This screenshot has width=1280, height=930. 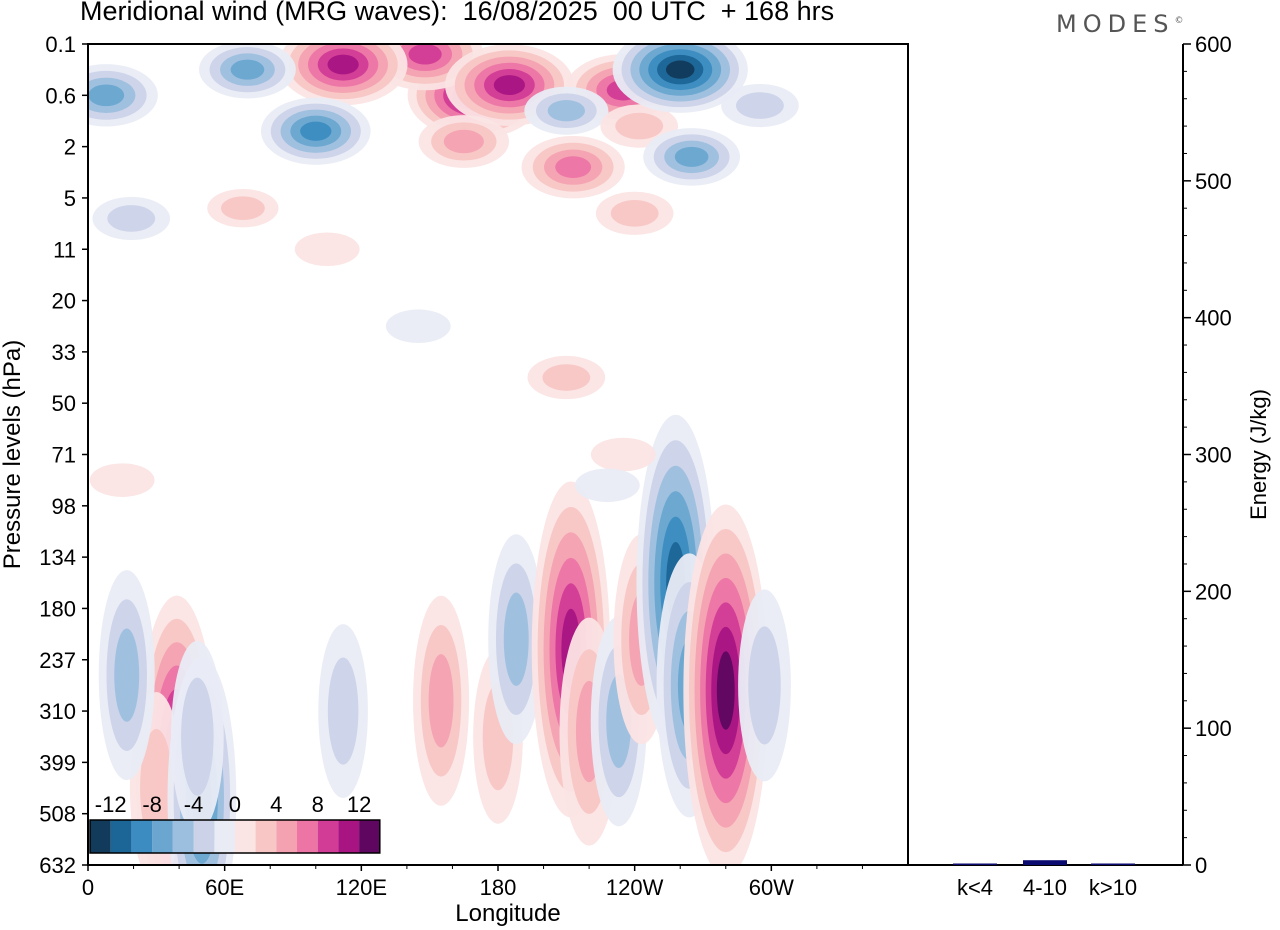 I want to click on colorbar-label: -8, so click(x=152, y=804).